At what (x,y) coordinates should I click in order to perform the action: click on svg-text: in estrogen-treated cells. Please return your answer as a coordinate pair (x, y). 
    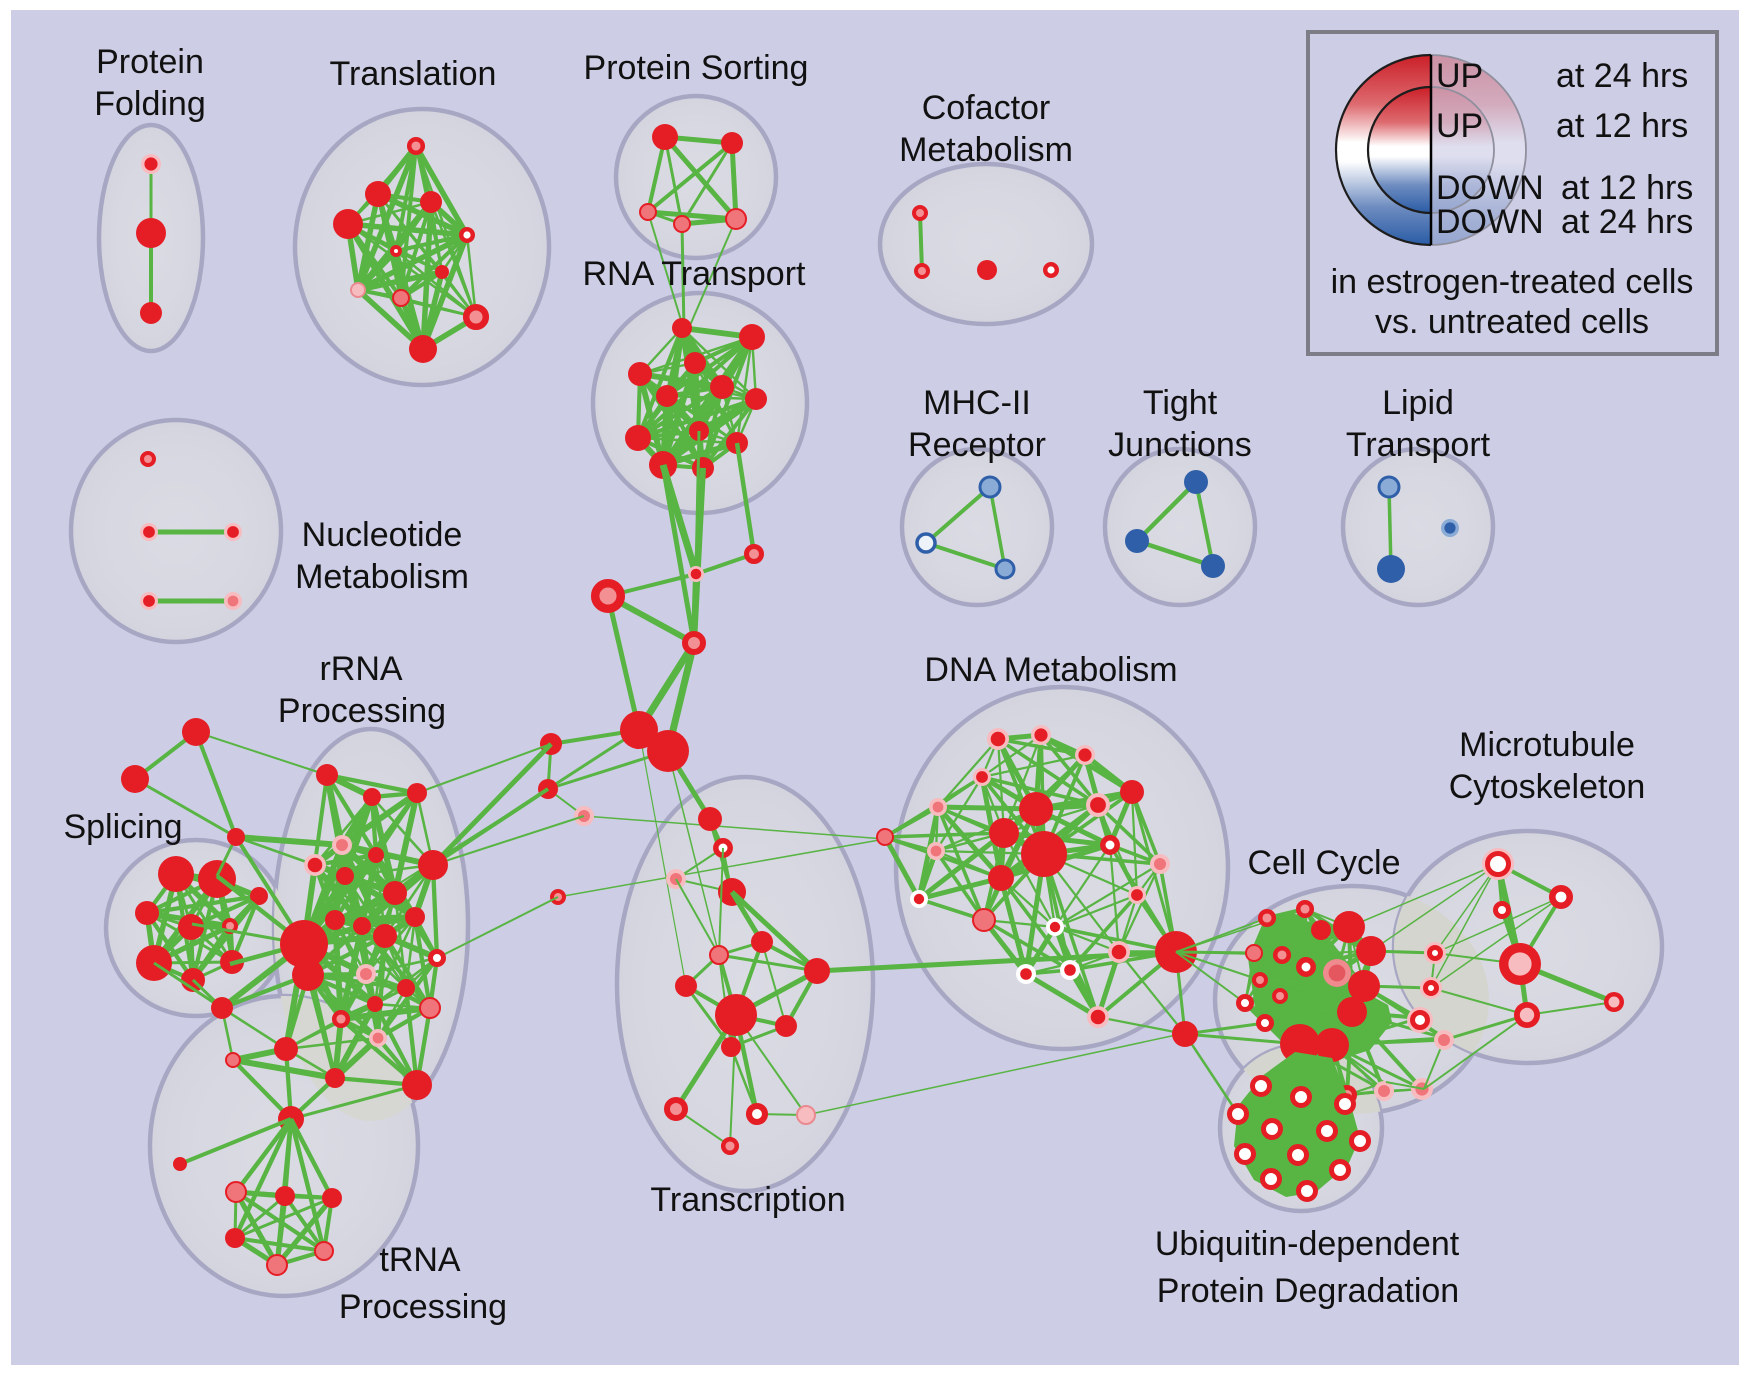
    Looking at the image, I should click on (1512, 282).